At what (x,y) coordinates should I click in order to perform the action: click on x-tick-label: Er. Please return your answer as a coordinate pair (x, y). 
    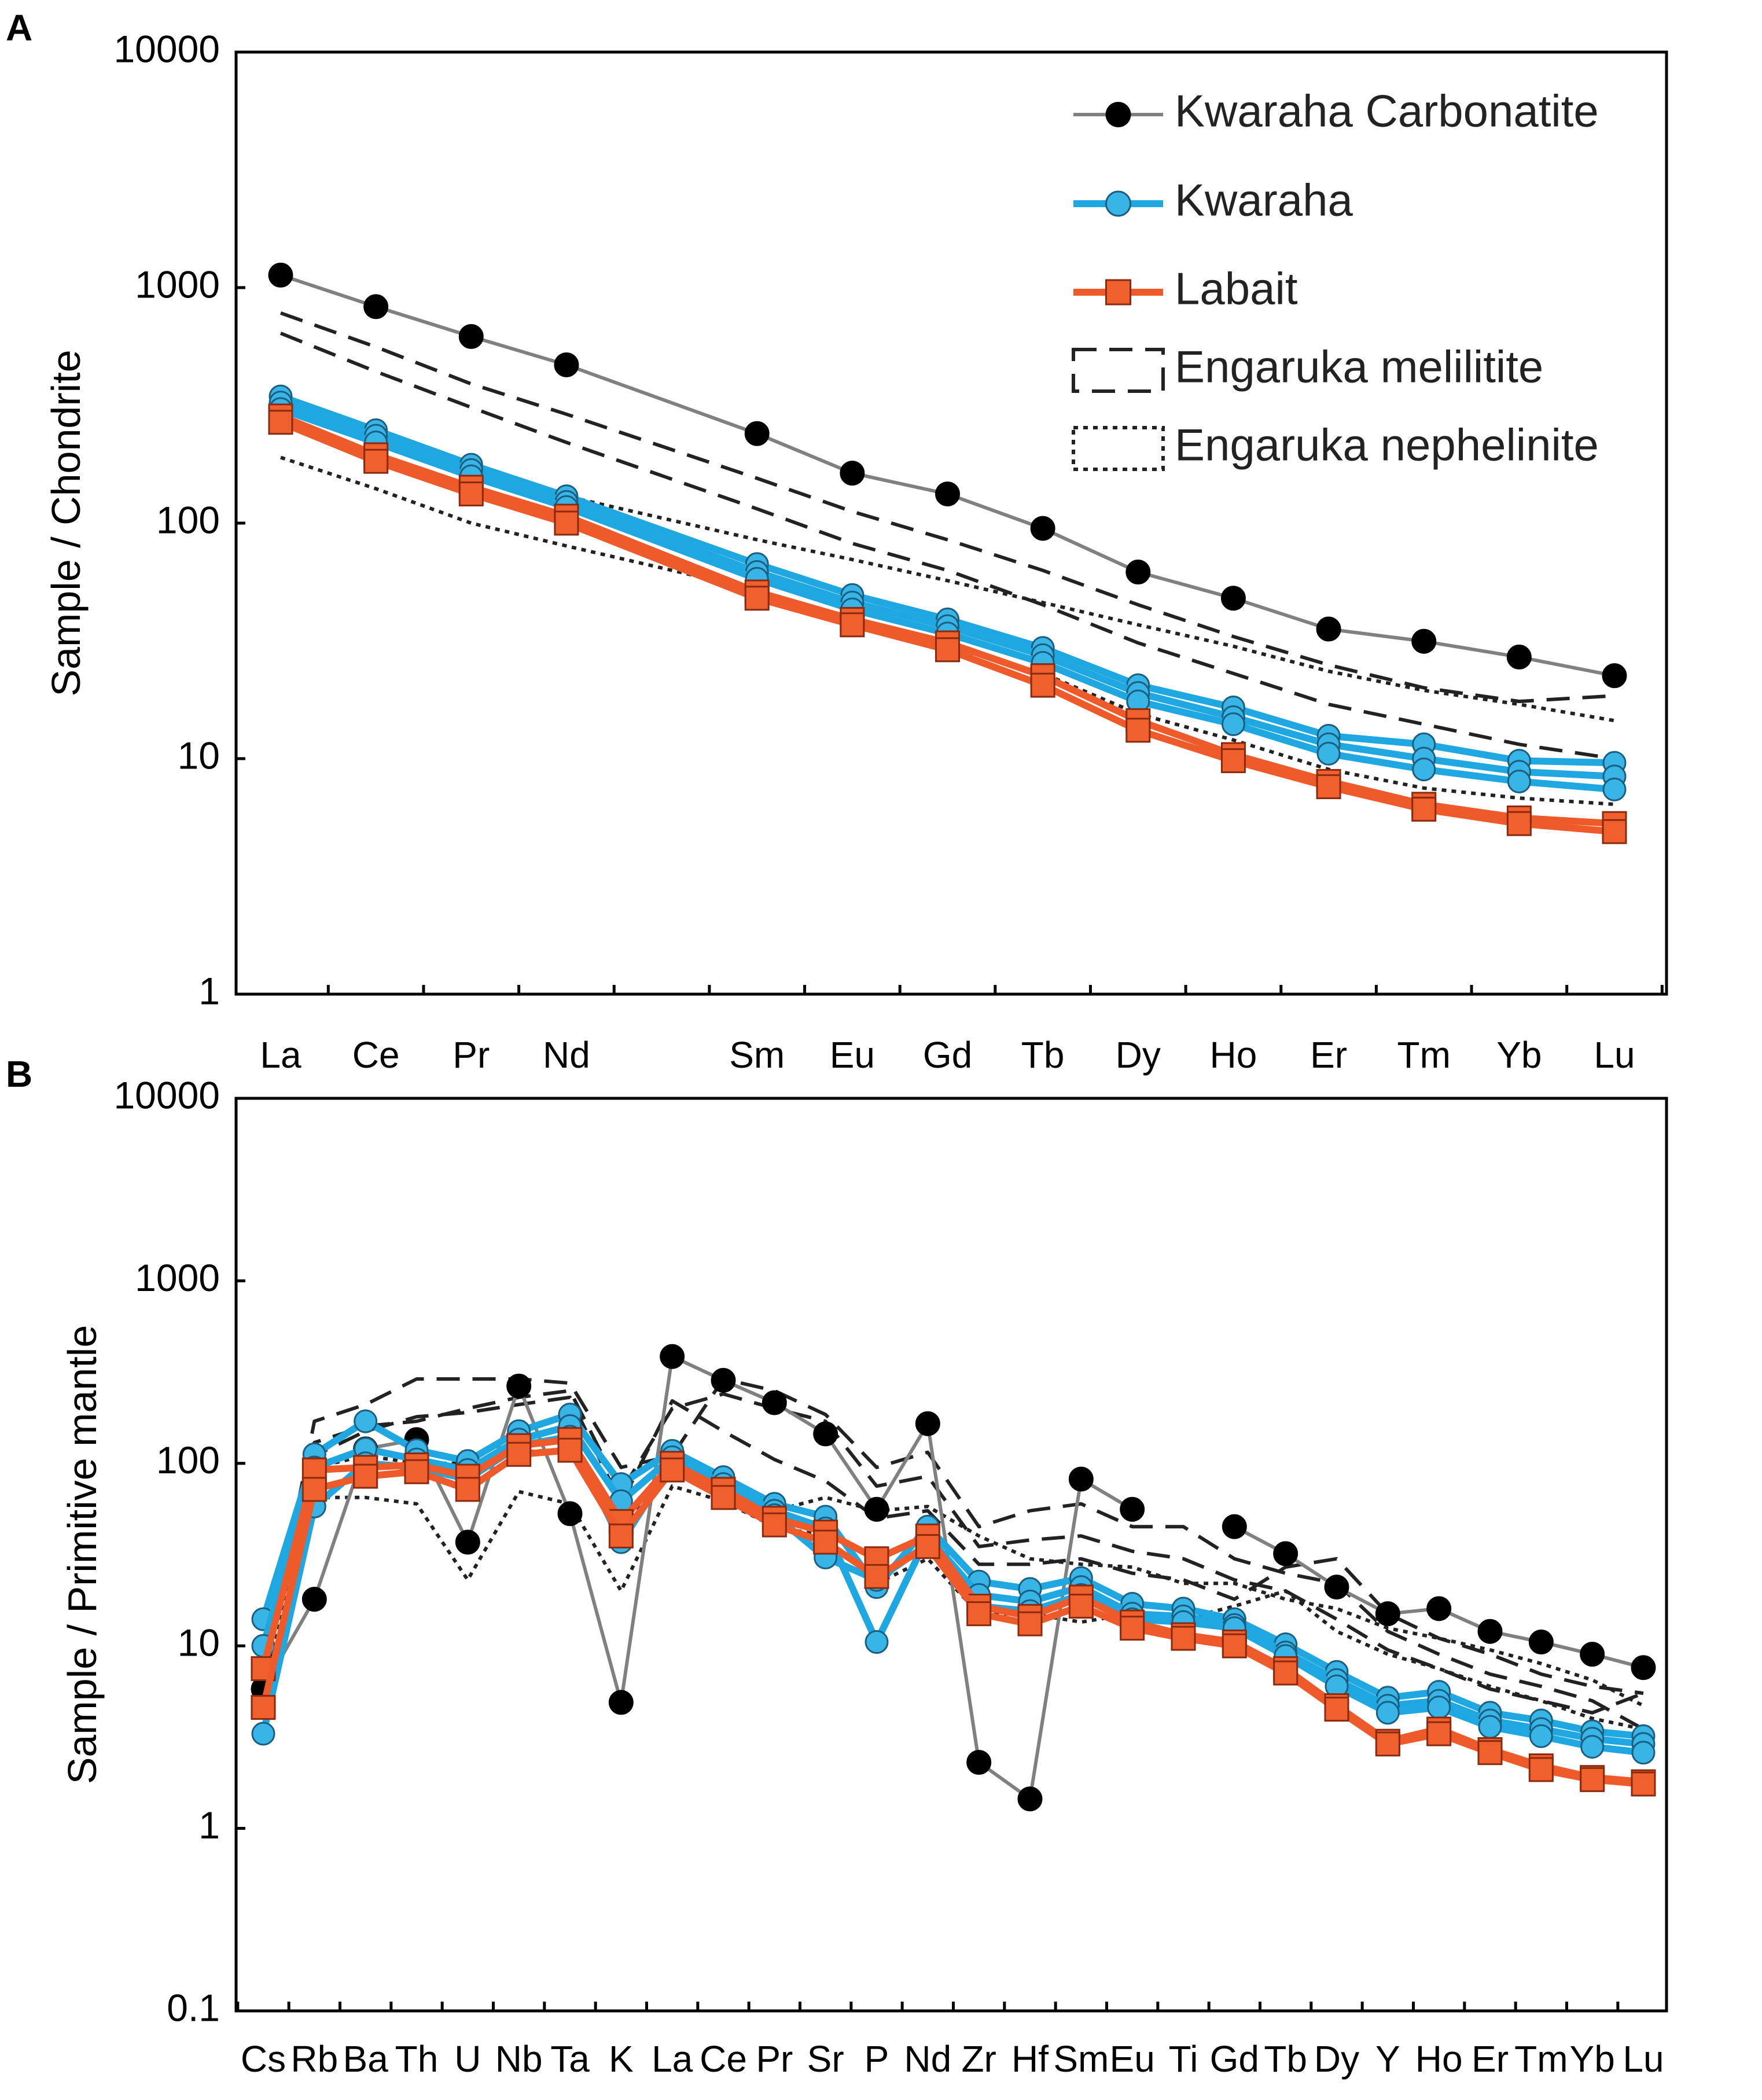
    Looking at the image, I should click on (1328, 1055).